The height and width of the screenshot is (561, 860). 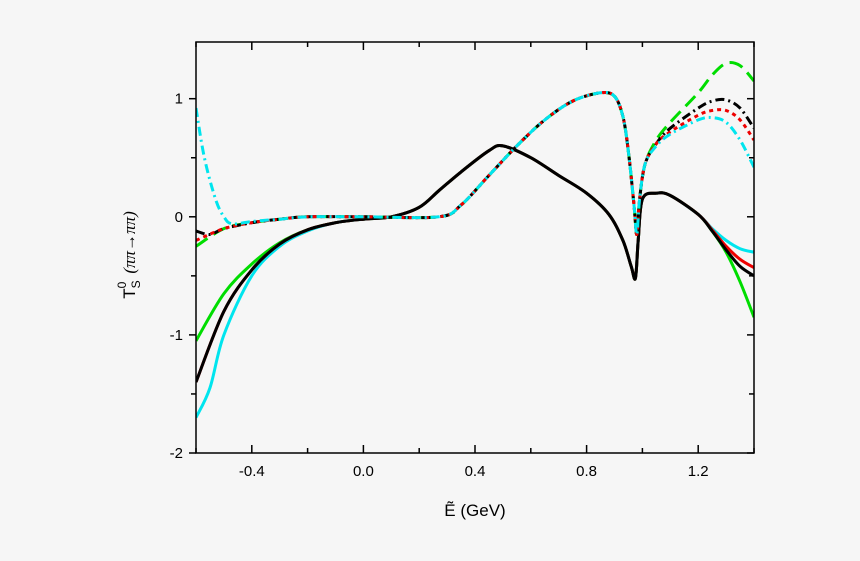 What do you see at coordinates (475, 471) in the screenshot?
I see `x-tick-label: 0.4` at bounding box center [475, 471].